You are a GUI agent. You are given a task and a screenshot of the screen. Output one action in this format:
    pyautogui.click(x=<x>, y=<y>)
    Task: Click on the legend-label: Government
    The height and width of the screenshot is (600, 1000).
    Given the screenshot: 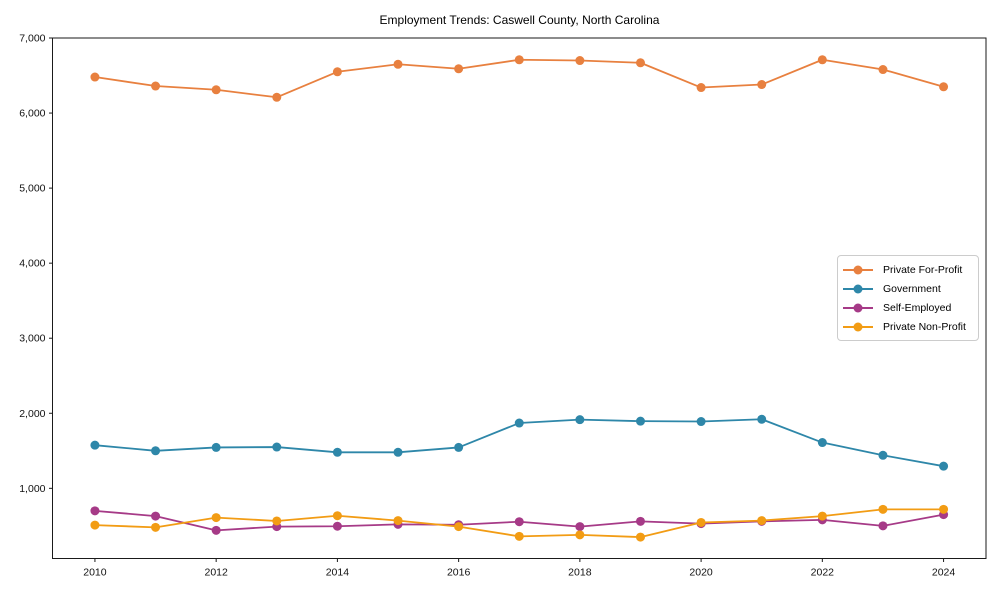 What is the action you would take?
    pyautogui.click(x=912, y=288)
    